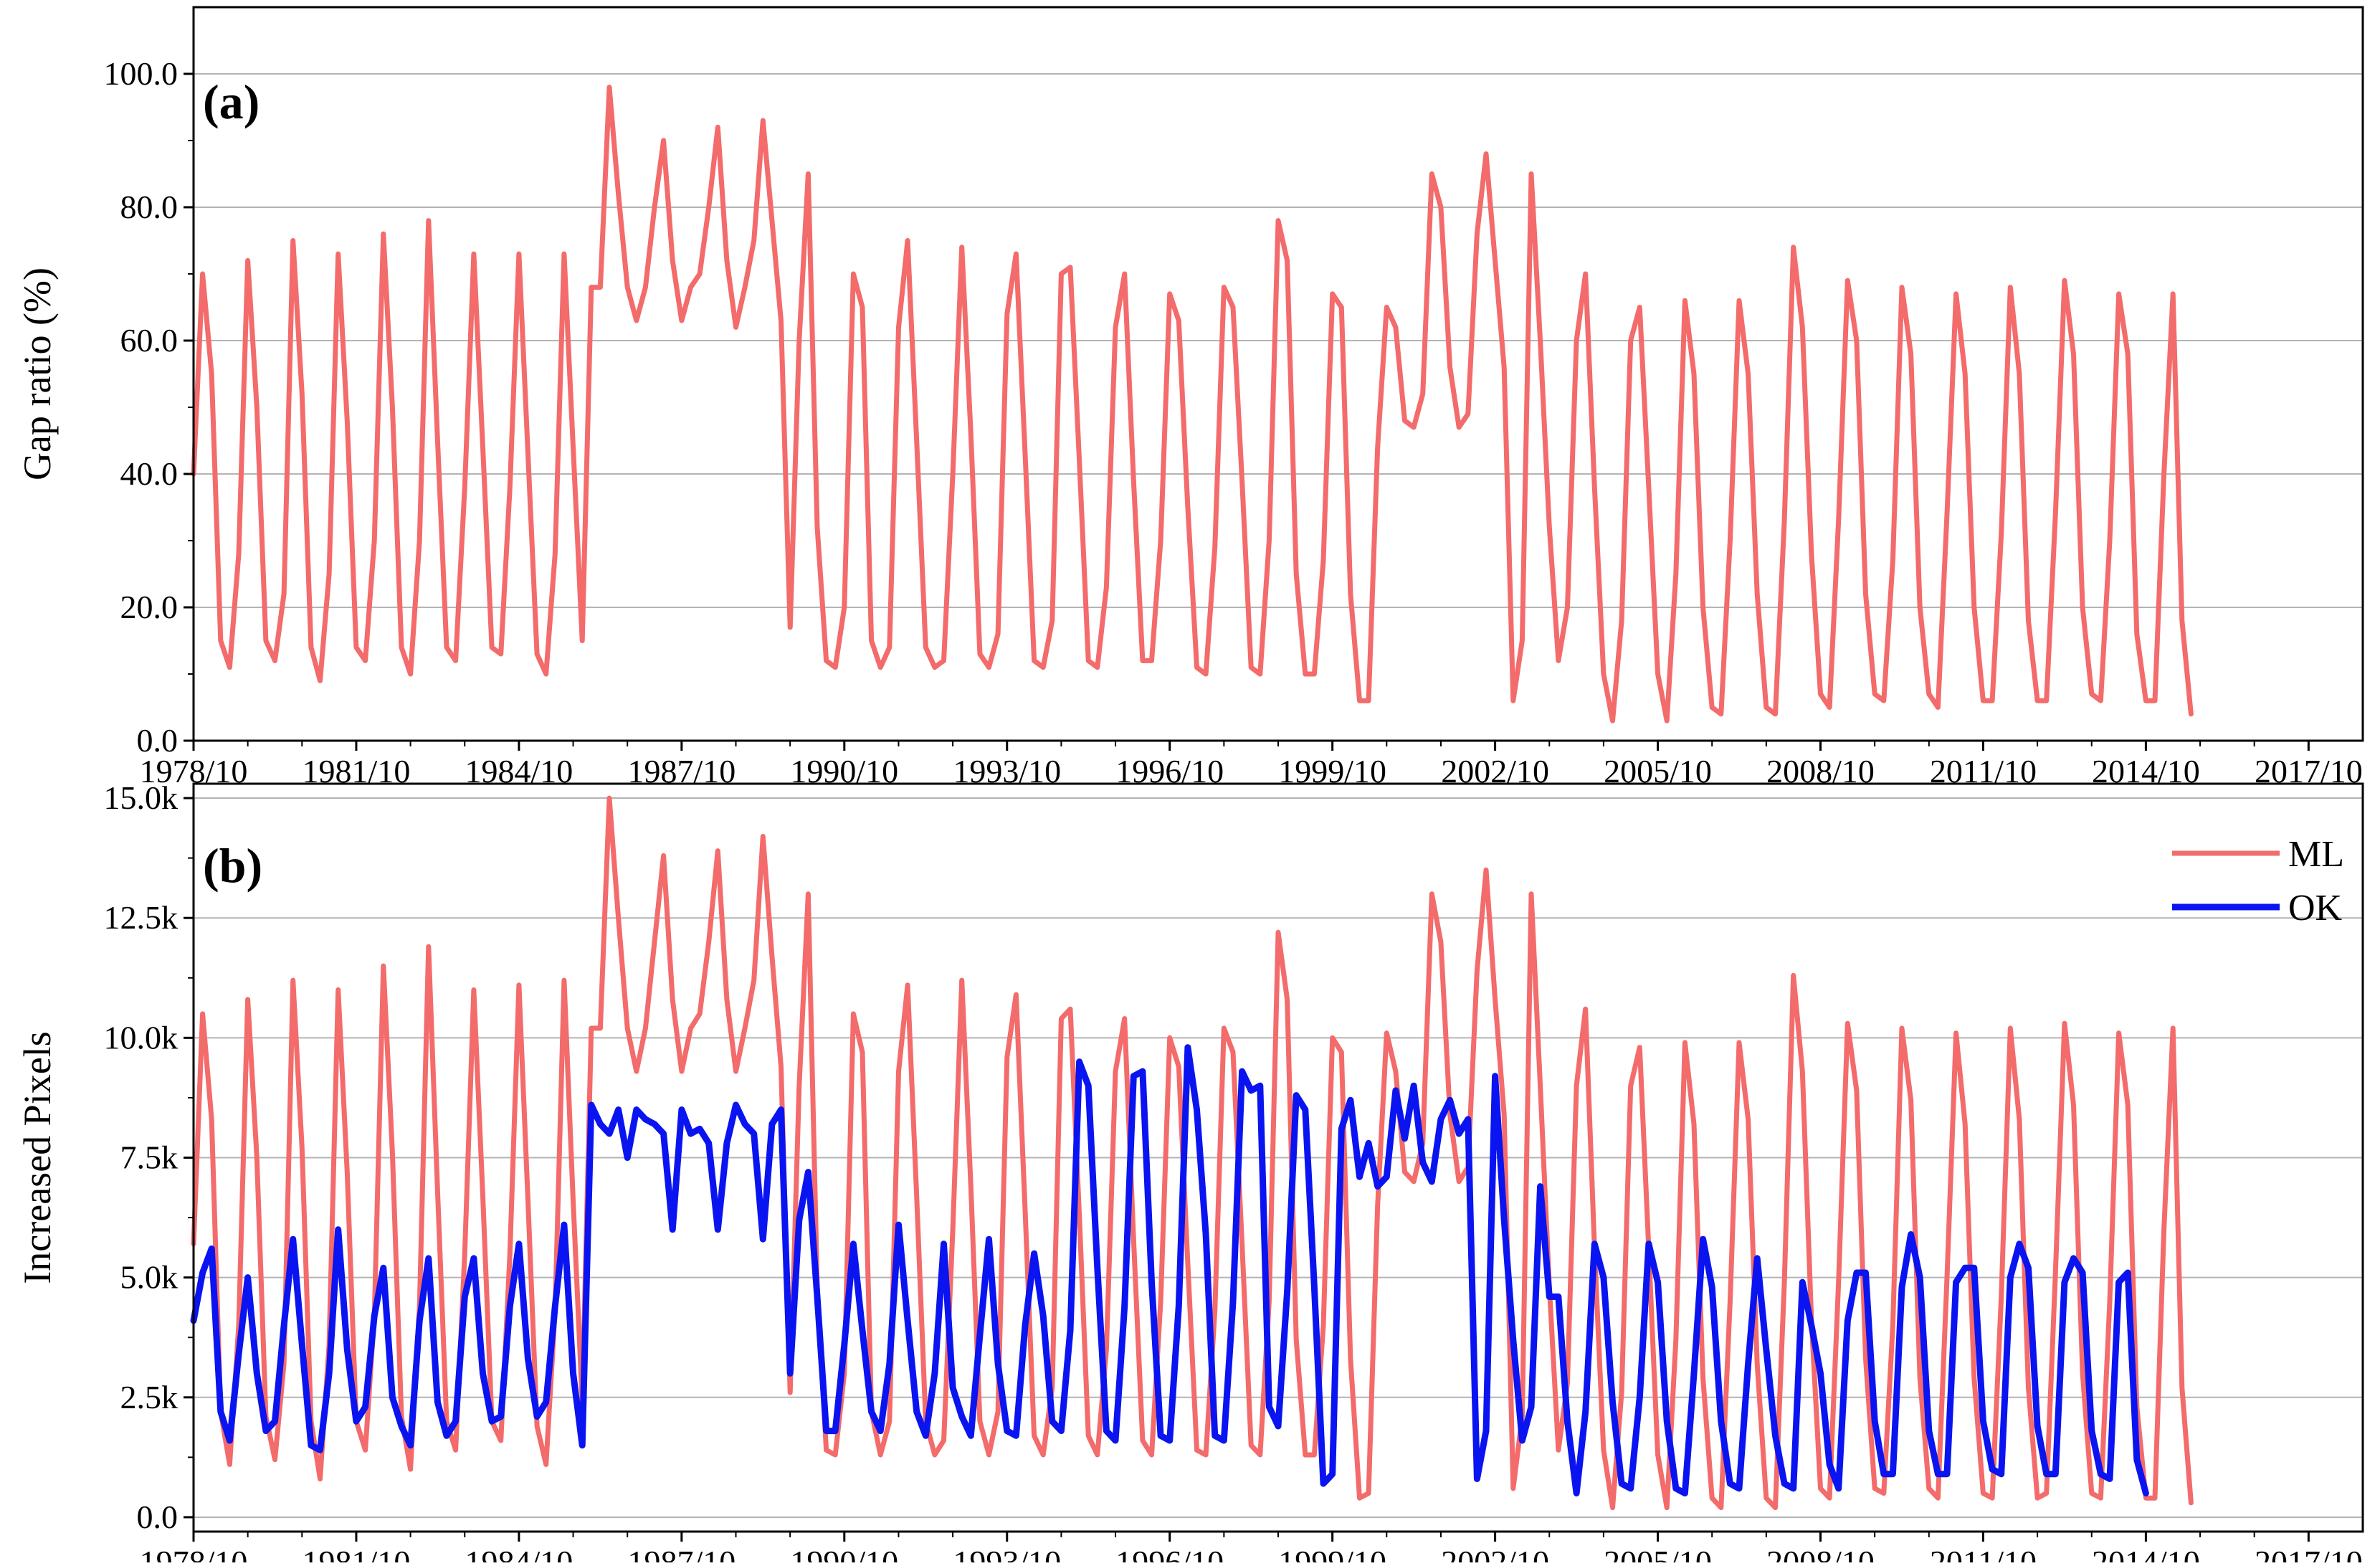 The image size is (2380, 1566). What do you see at coordinates (37, 1157) in the screenshot?
I see `y-axis-title-b: Increased Pixels` at bounding box center [37, 1157].